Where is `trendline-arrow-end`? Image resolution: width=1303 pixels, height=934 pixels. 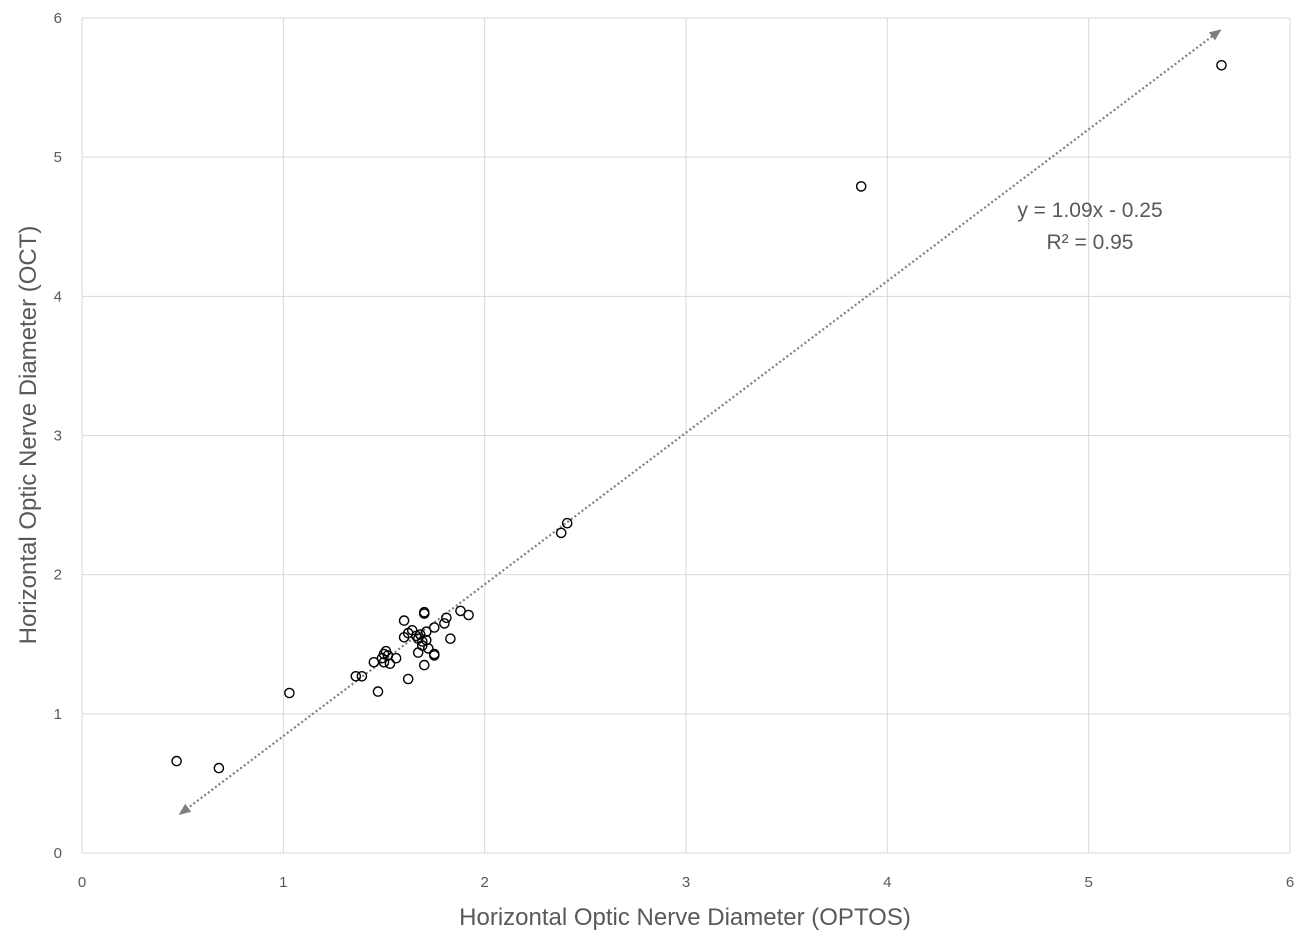
trendline-arrow-end is located at coordinates (1215, 35).